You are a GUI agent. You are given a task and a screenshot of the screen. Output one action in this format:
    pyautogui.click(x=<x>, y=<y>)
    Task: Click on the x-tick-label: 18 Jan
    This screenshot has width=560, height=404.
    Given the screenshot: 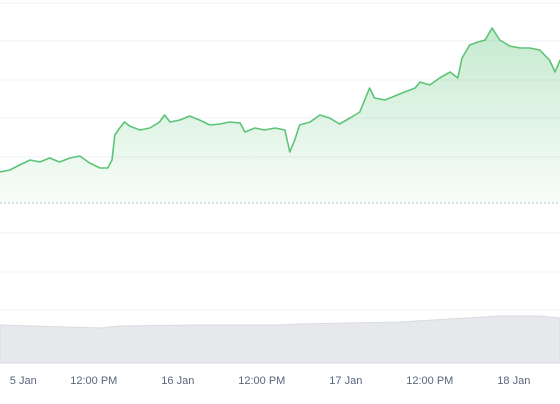 What is the action you would take?
    pyautogui.click(x=513, y=381)
    